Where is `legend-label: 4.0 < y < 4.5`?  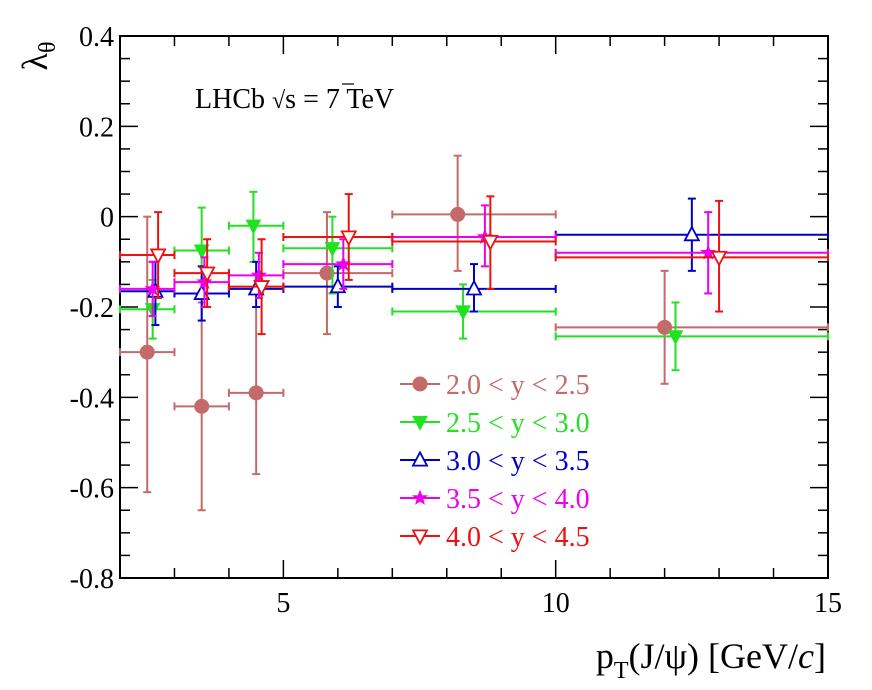 legend-label: 4.0 < y < 4.5 is located at coordinates (518, 537).